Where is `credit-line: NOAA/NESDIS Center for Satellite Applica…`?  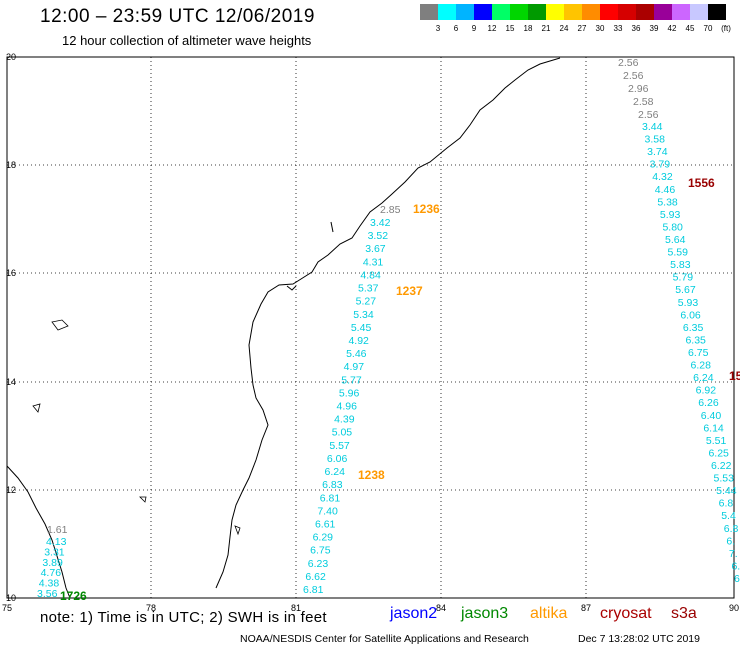
credit-line: NOAA/NESDIS Center for Satellite Applica… is located at coordinates (384, 639).